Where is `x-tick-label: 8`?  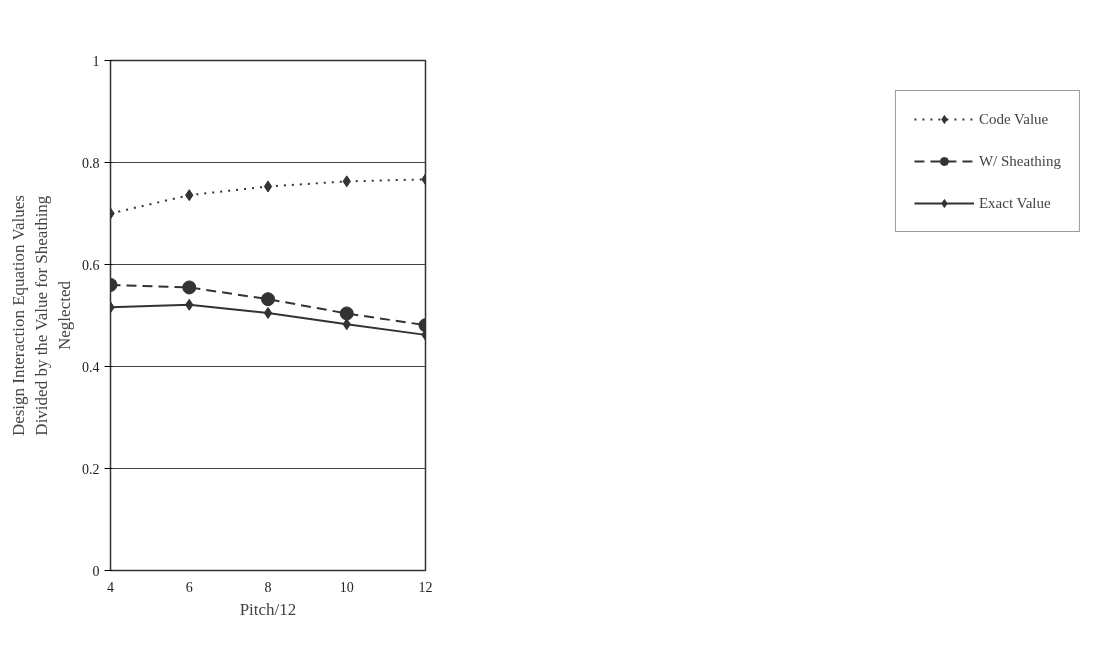
x-tick-label: 8 is located at coordinates (268, 587).